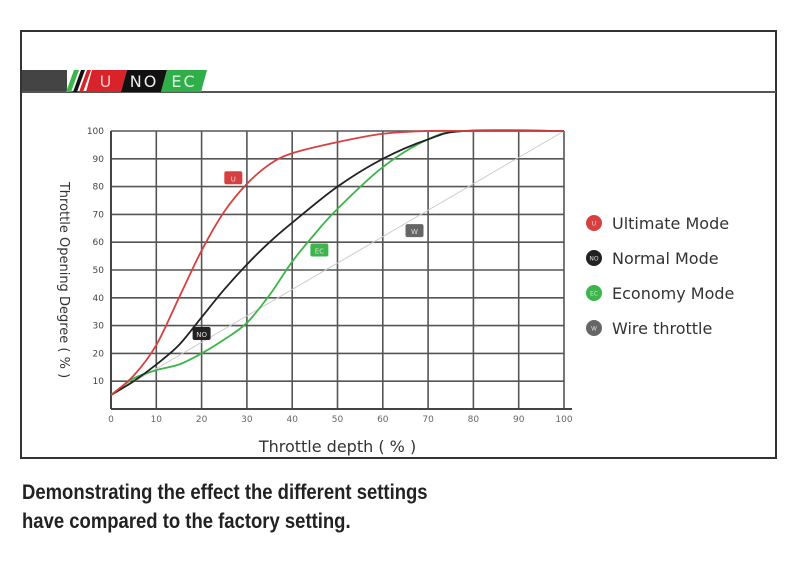  Describe the element at coordinates (99, 354) in the screenshot. I see `y-tick-label: 20` at that location.